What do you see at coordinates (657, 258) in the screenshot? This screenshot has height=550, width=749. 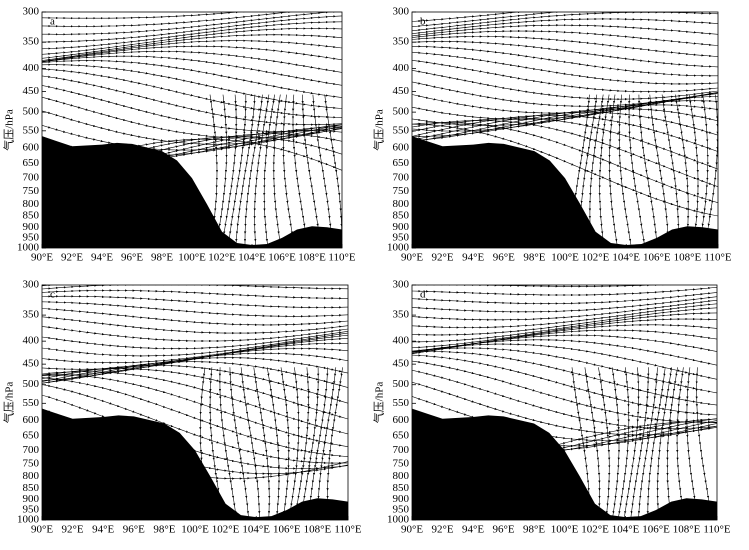 I see `x-tick-label: 106°E` at bounding box center [657, 258].